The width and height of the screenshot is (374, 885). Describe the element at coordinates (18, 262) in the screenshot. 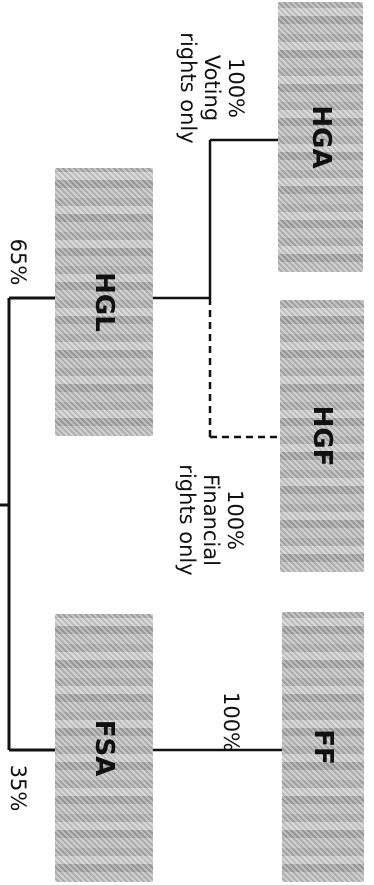

I see `hgl-share-label: 65%` at that location.